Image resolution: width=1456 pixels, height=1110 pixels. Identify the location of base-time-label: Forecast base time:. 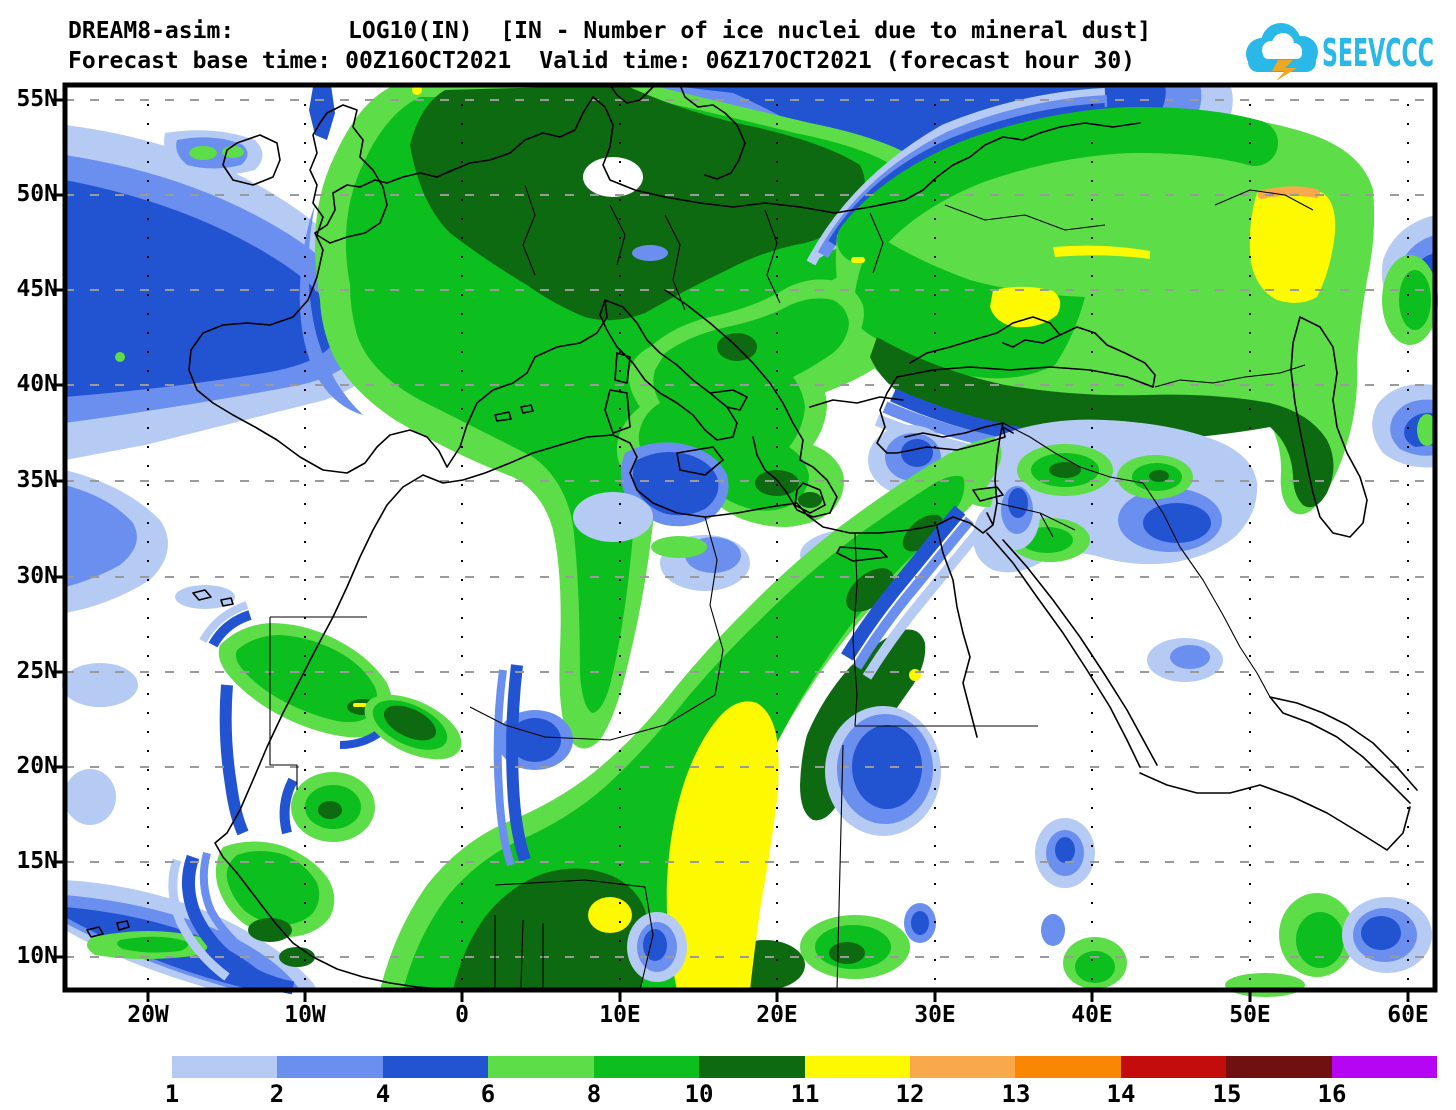
(200, 61).